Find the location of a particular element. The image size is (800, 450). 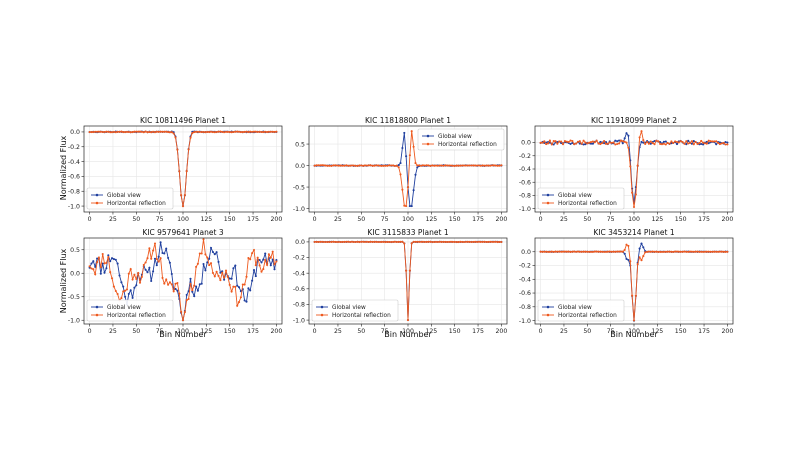

x-tick-label: 200 is located at coordinates (276, 219).